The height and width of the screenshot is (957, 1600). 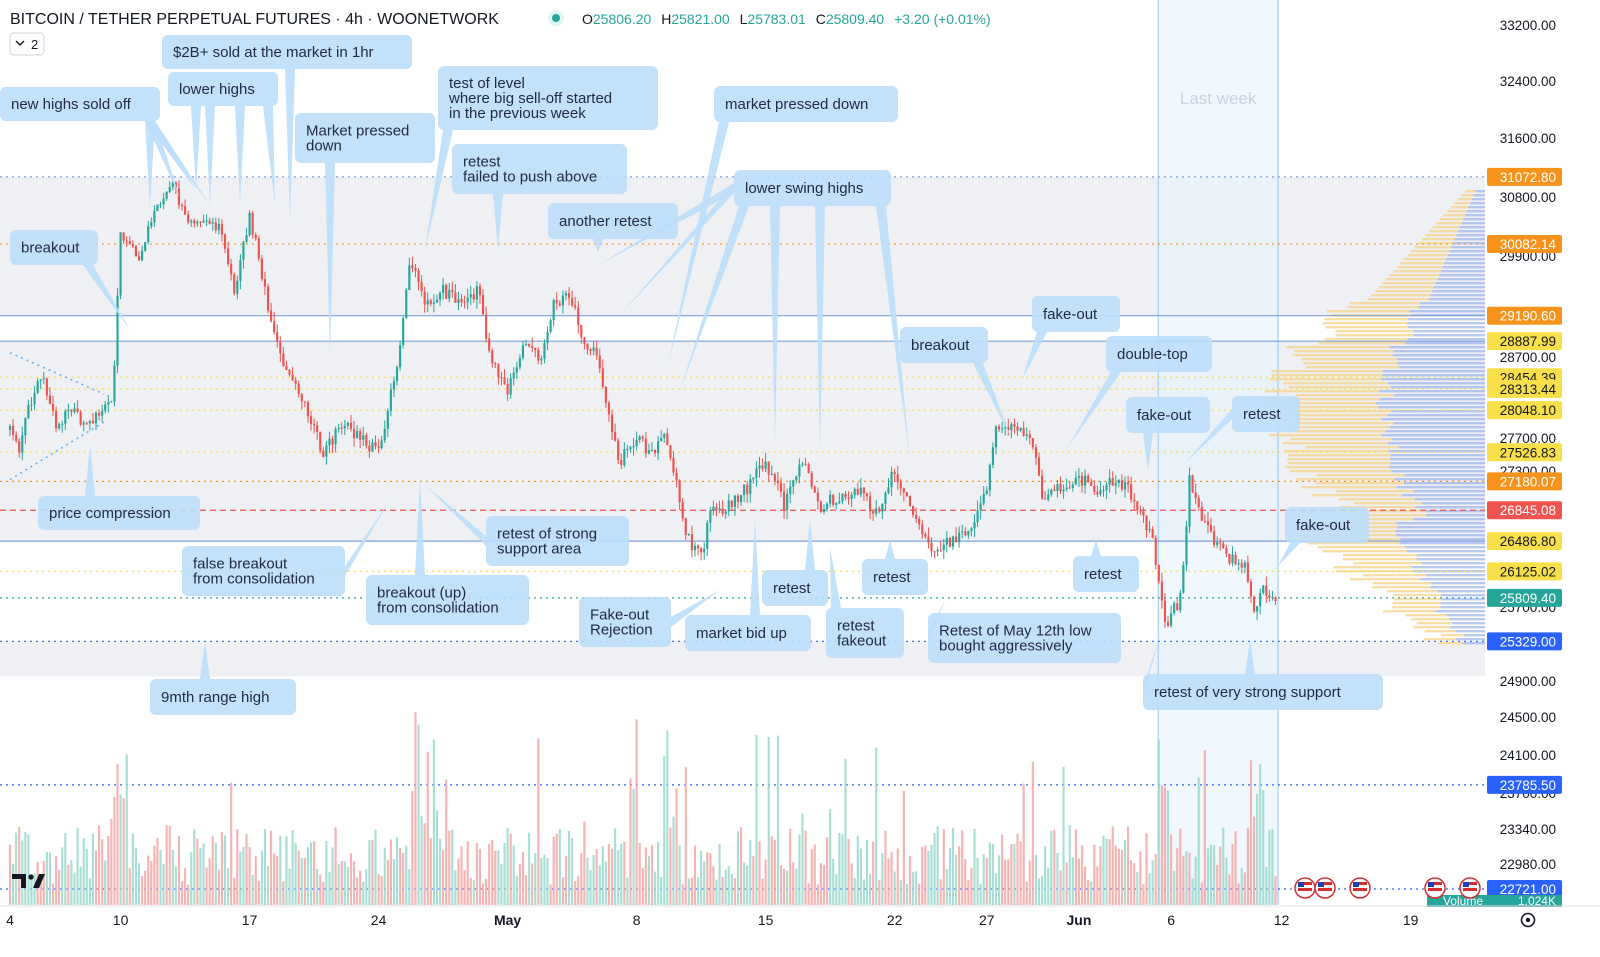 I want to click on annotation-callout: market bid up, so click(x=748, y=633).